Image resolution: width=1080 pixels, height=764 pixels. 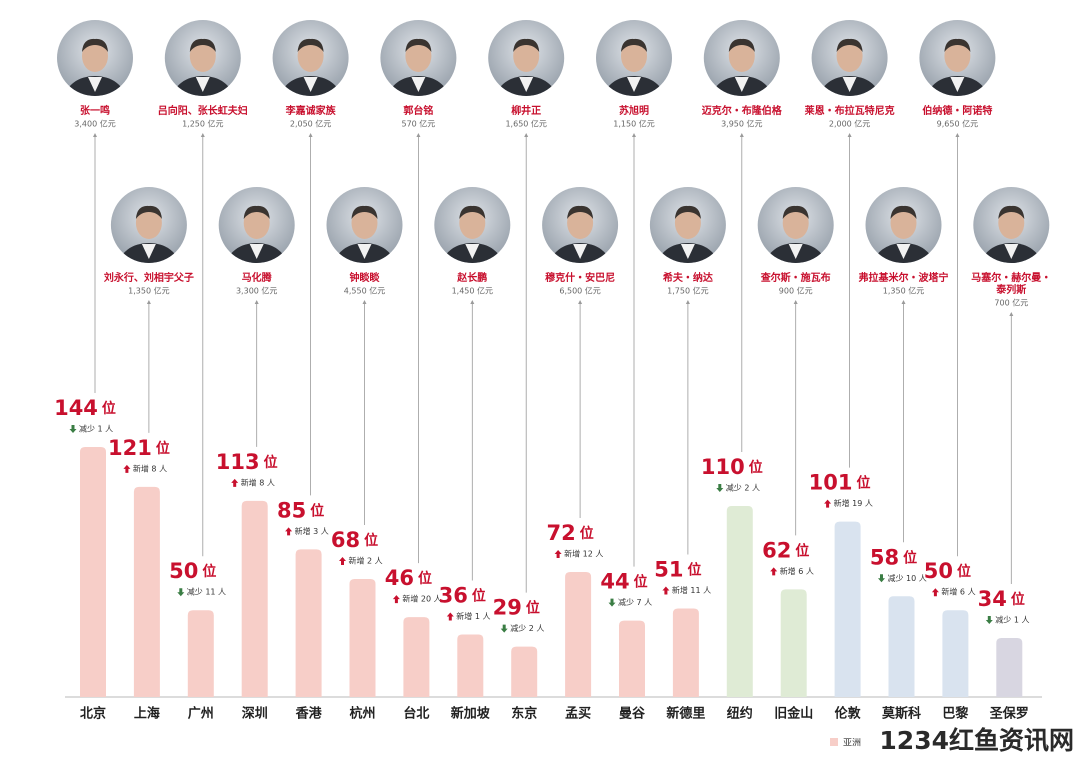 What do you see at coordinates (399, 578) in the screenshot?
I see `value-number: 46` at bounding box center [399, 578].